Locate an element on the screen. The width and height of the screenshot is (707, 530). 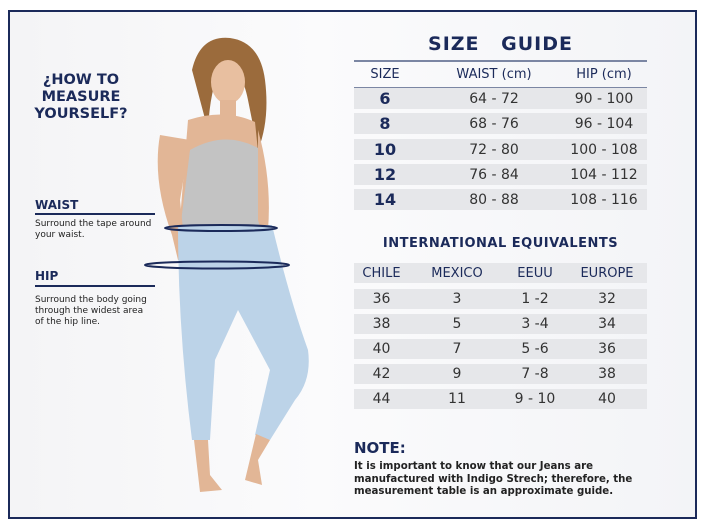
waist-label: WAIST is located at coordinates (57, 205).